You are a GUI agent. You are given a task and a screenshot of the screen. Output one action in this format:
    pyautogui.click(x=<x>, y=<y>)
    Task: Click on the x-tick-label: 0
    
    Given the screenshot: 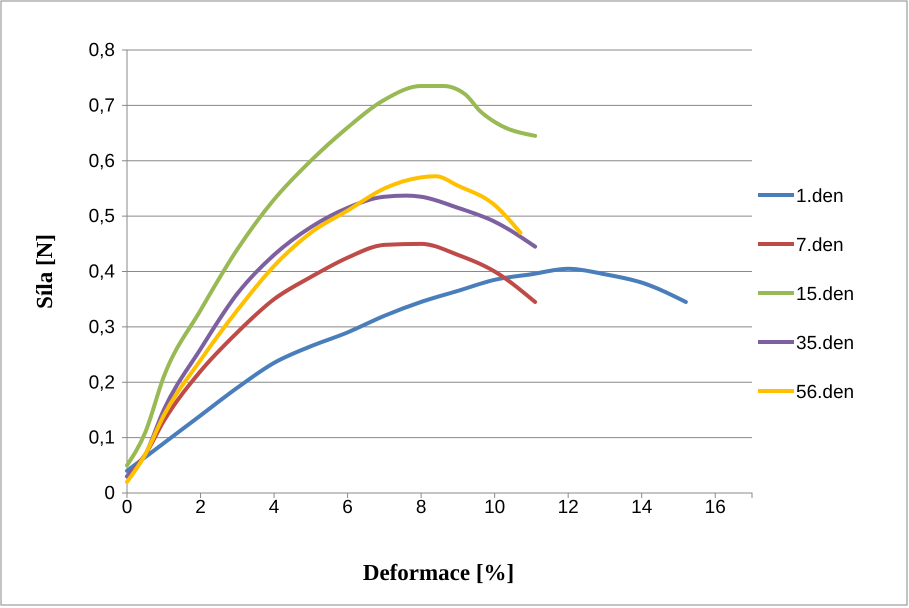 What is the action you would take?
    pyautogui.click(x=127, y=507)
    